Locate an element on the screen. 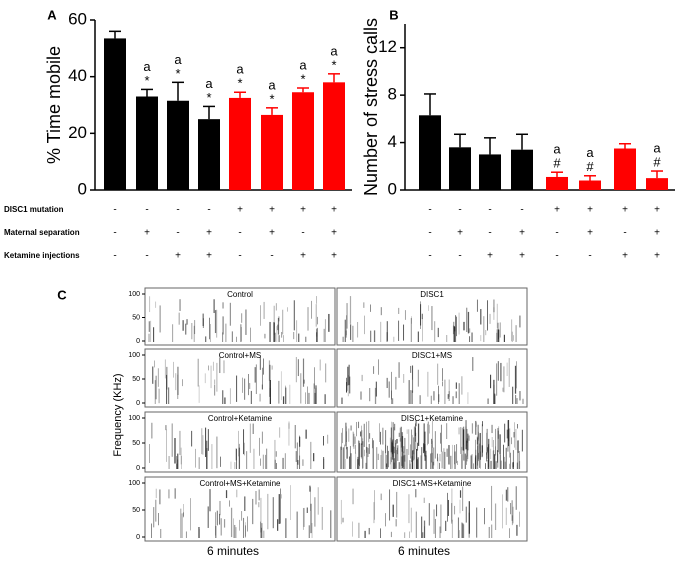  spectrogram-title: DISC1 is located at coordinates (432, 294).